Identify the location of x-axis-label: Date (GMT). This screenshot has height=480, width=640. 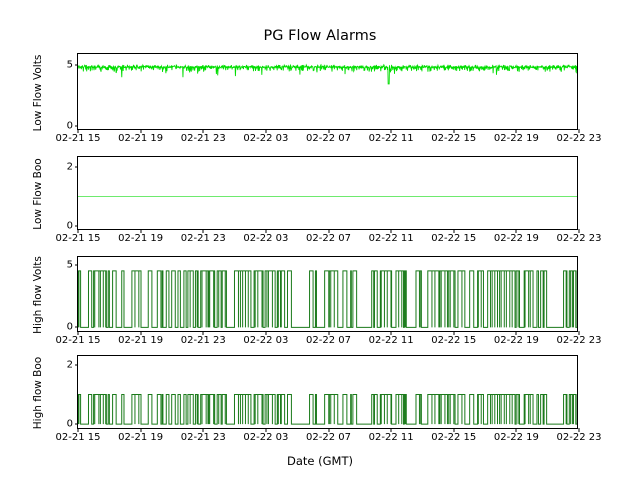
(320, 461).